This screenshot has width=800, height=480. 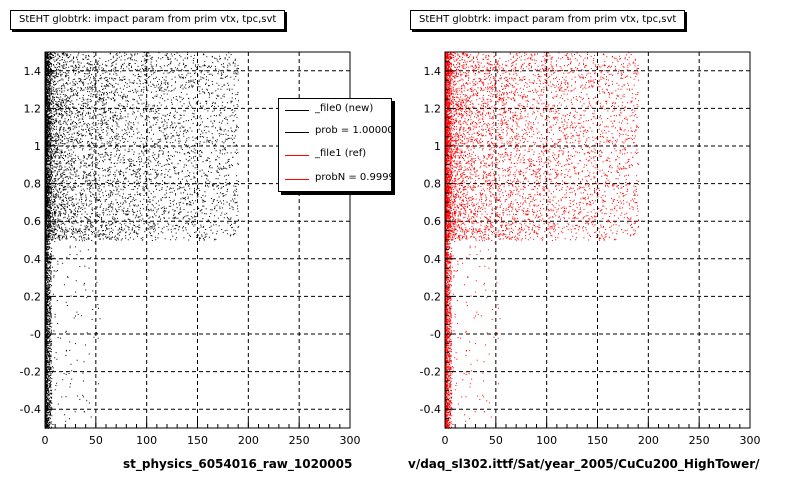 What do you see at coordinates (238, 464) in the screenshot?
I see `left-x-axis-label: st_physics_6054016_raw_1020005` at bounding box center [238, 464].